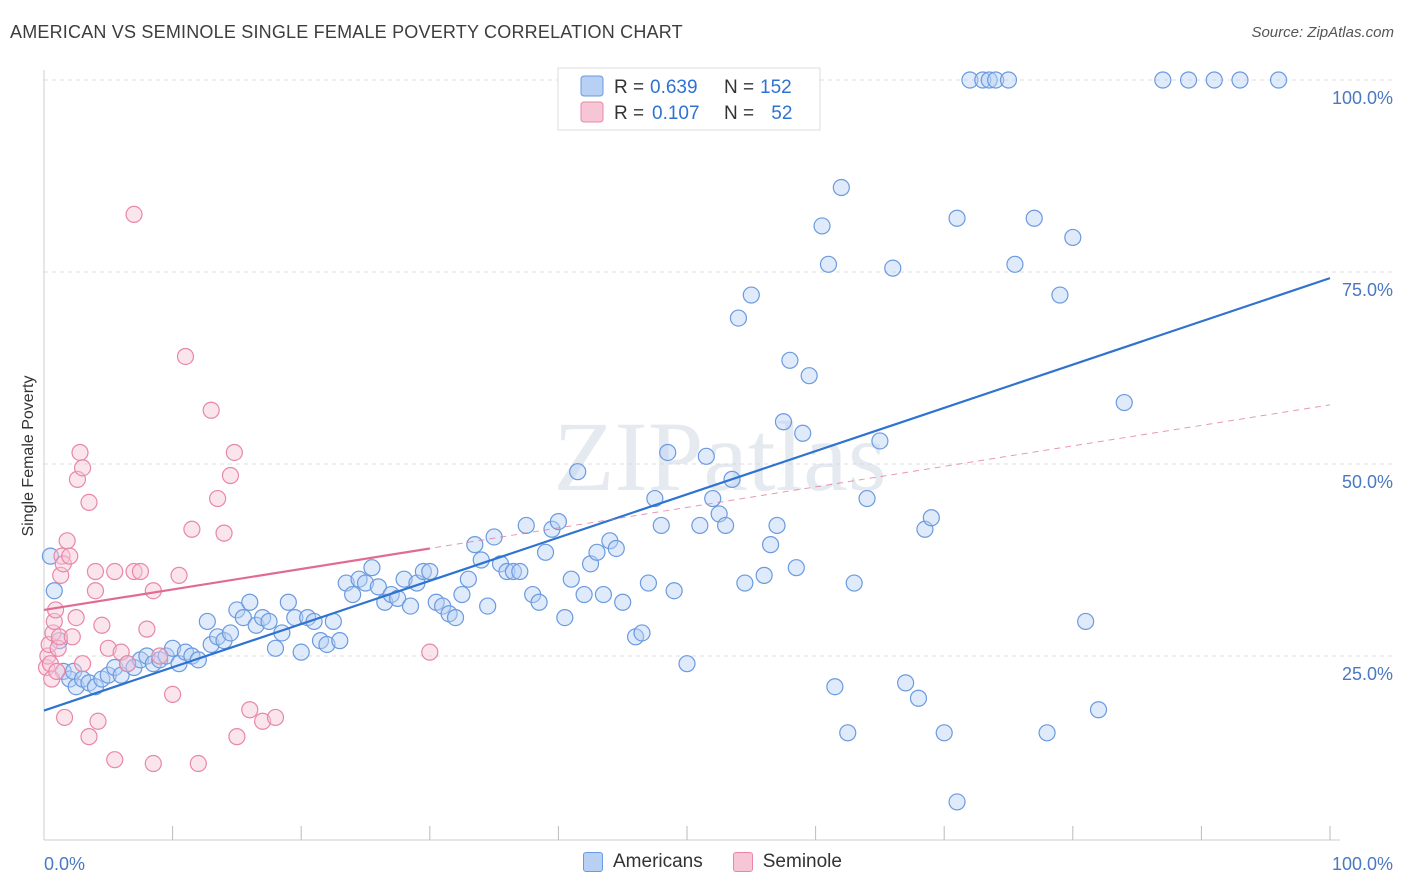  I want to click on y-tick-labels: 25.0% 50.0% 75.0% 100.0%, so click(1362, 386).